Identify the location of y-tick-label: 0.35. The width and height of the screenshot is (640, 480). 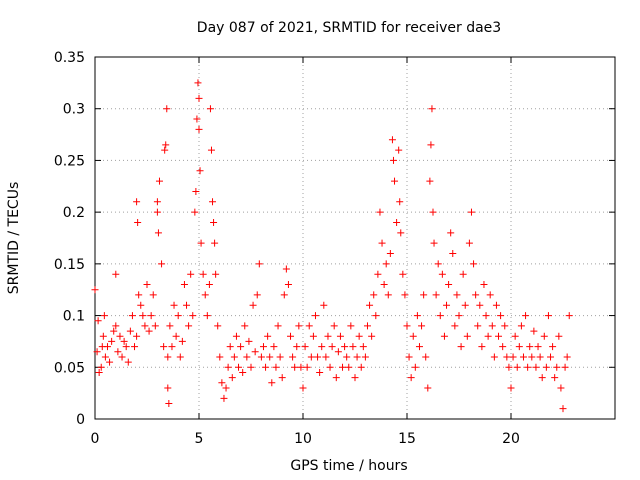
(69, 58).